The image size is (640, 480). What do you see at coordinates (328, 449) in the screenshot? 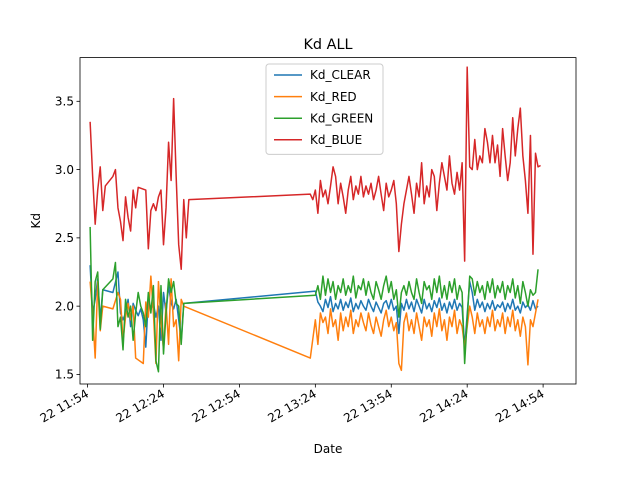
I see `x-axis-label: Date` at bounding box center [328, 449].